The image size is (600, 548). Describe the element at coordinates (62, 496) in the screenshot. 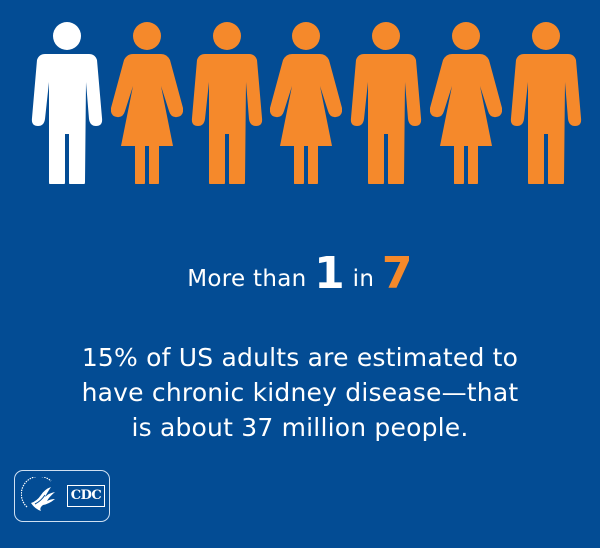

I see `cdc-logo: CDC` at that location.